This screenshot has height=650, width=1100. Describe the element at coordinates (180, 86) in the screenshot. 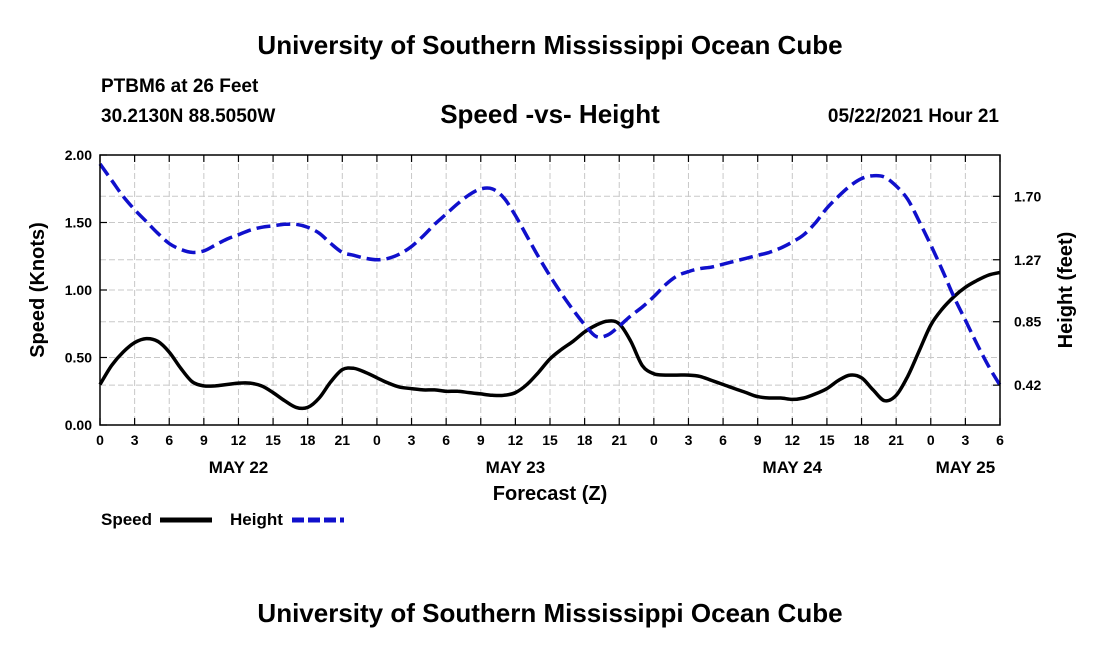

I see `station-label: PTBM6 at 26 Feet` at that location.